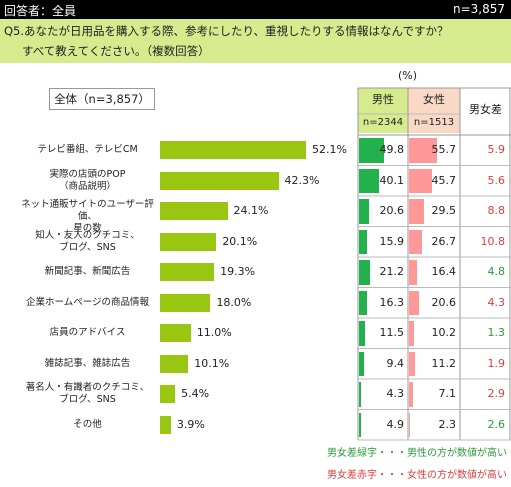  Describe the element at coordinates (496, 180) in the screenshot. I see `gender-diff-value: 5.6` at that location.